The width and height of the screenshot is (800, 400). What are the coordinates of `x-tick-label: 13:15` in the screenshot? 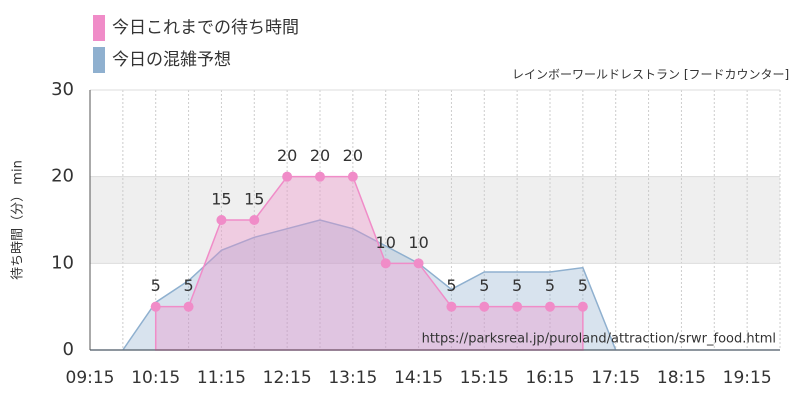 It's located at (352, 378).